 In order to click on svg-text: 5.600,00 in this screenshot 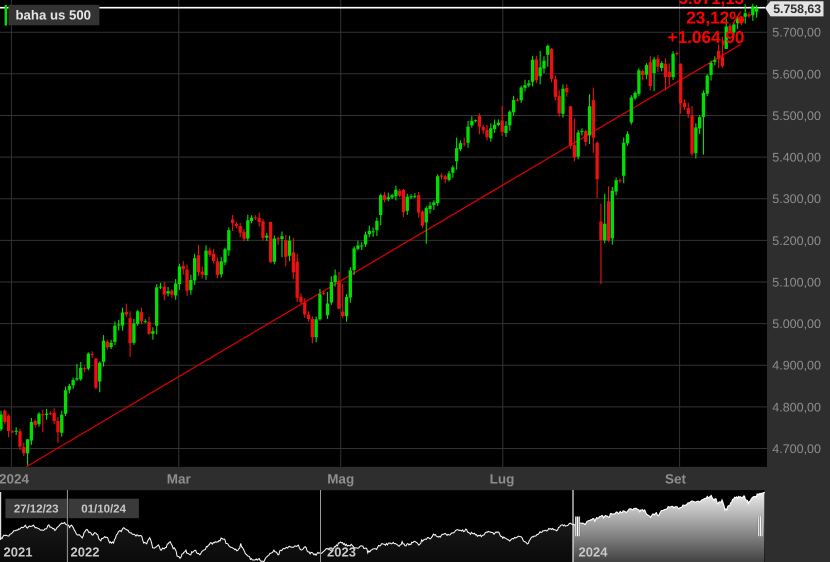, I will do `click(796, 74)`.